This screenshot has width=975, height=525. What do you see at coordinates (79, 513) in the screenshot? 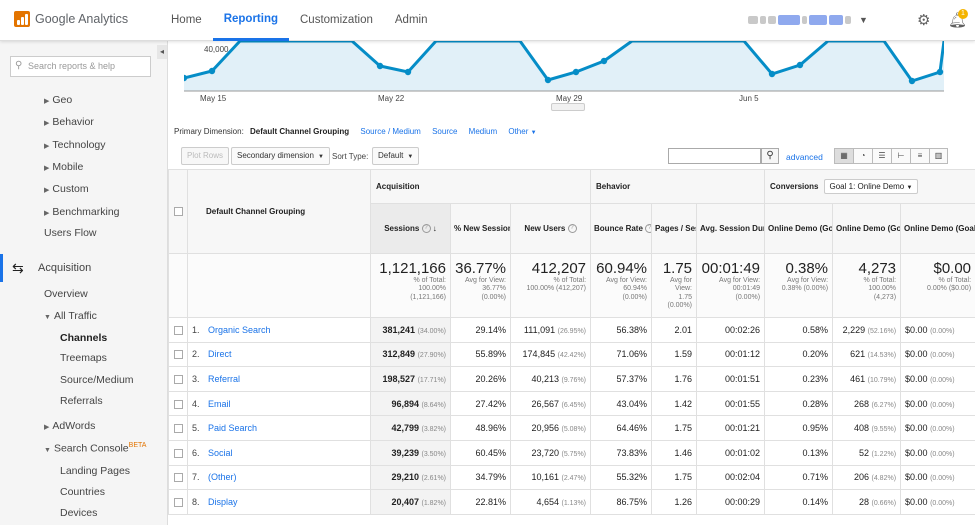
I see `sidebar-item-devices: Devices` at bounding box center [79, 513].